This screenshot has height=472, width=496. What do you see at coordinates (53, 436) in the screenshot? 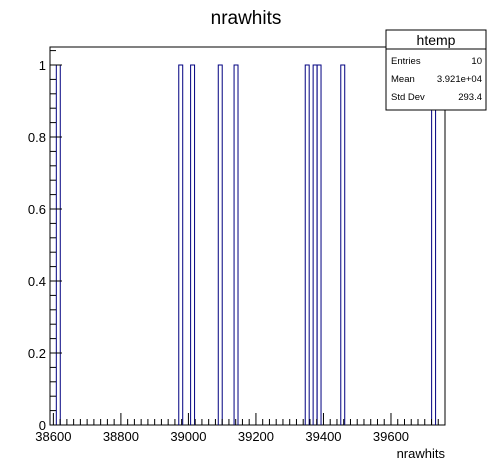
I see `x-tick-label: 38600` at bounding box center [53, 436].